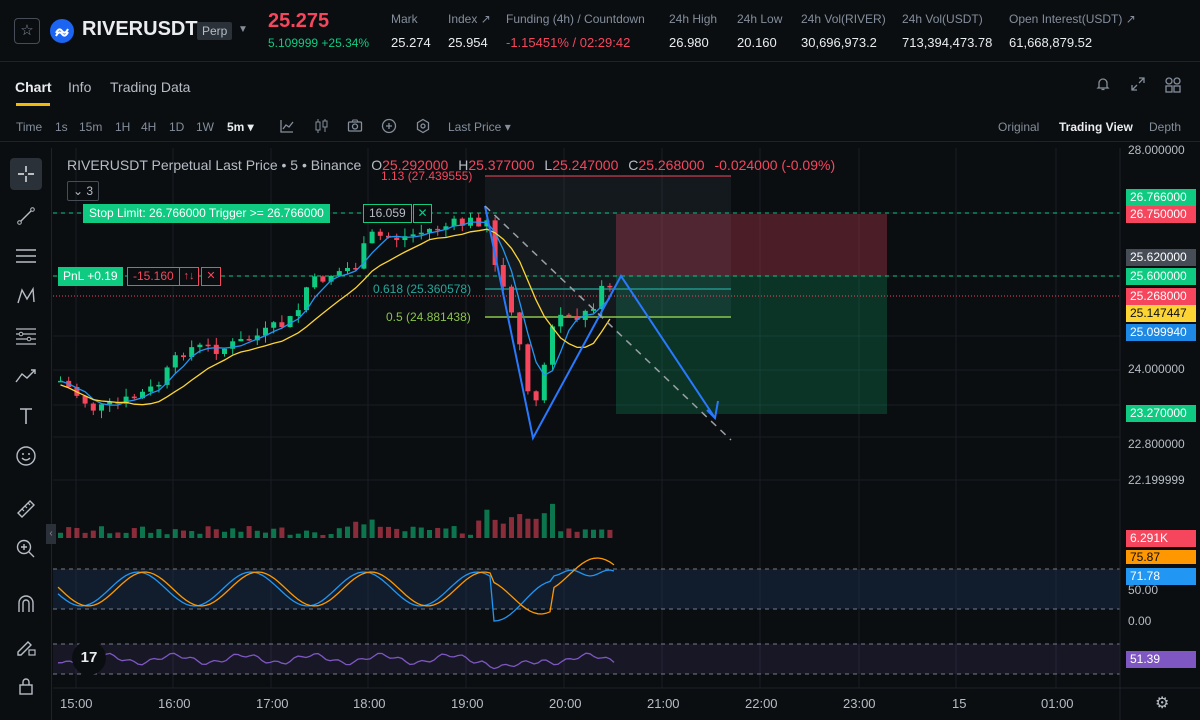 The image size is (1200, 720). Describe the element at coordinates (51, 534) in the screenshot. I see `collapse-toolbar-icon: ‹` at that location.